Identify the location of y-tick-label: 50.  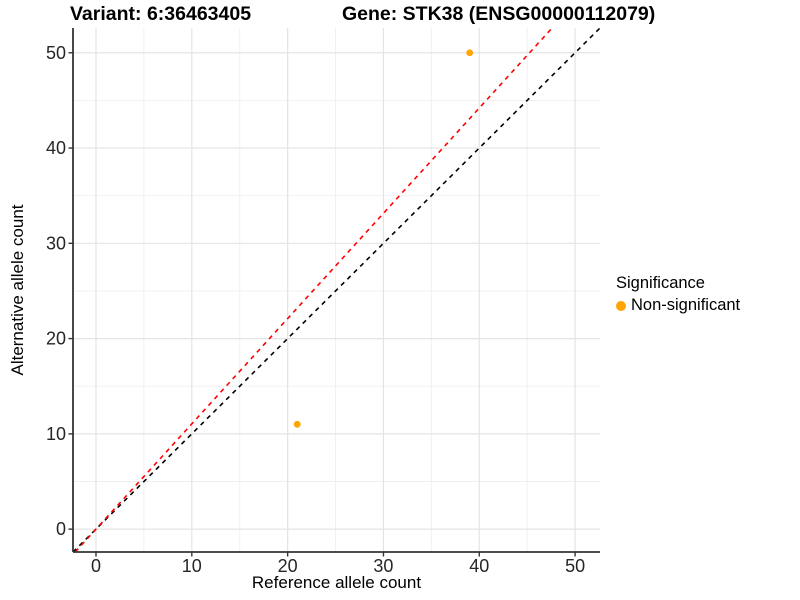
(56, 53).